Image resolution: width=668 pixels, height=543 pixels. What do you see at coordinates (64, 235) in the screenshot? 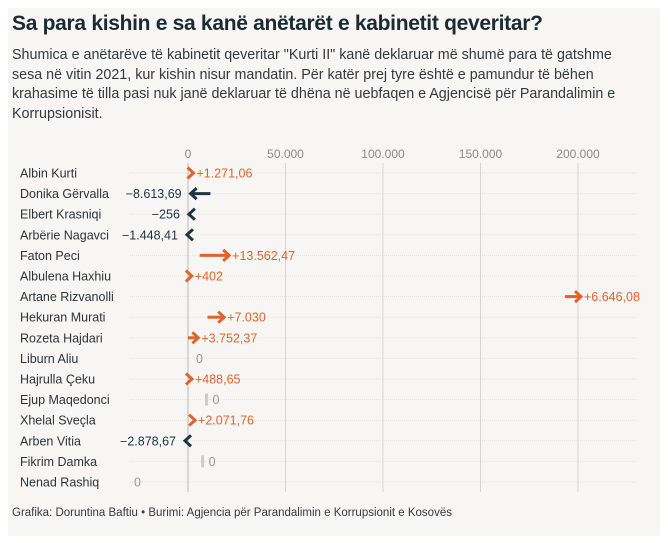
I see `row-name-label: Arbërie Nagavci` at bounding box center [64, 235].